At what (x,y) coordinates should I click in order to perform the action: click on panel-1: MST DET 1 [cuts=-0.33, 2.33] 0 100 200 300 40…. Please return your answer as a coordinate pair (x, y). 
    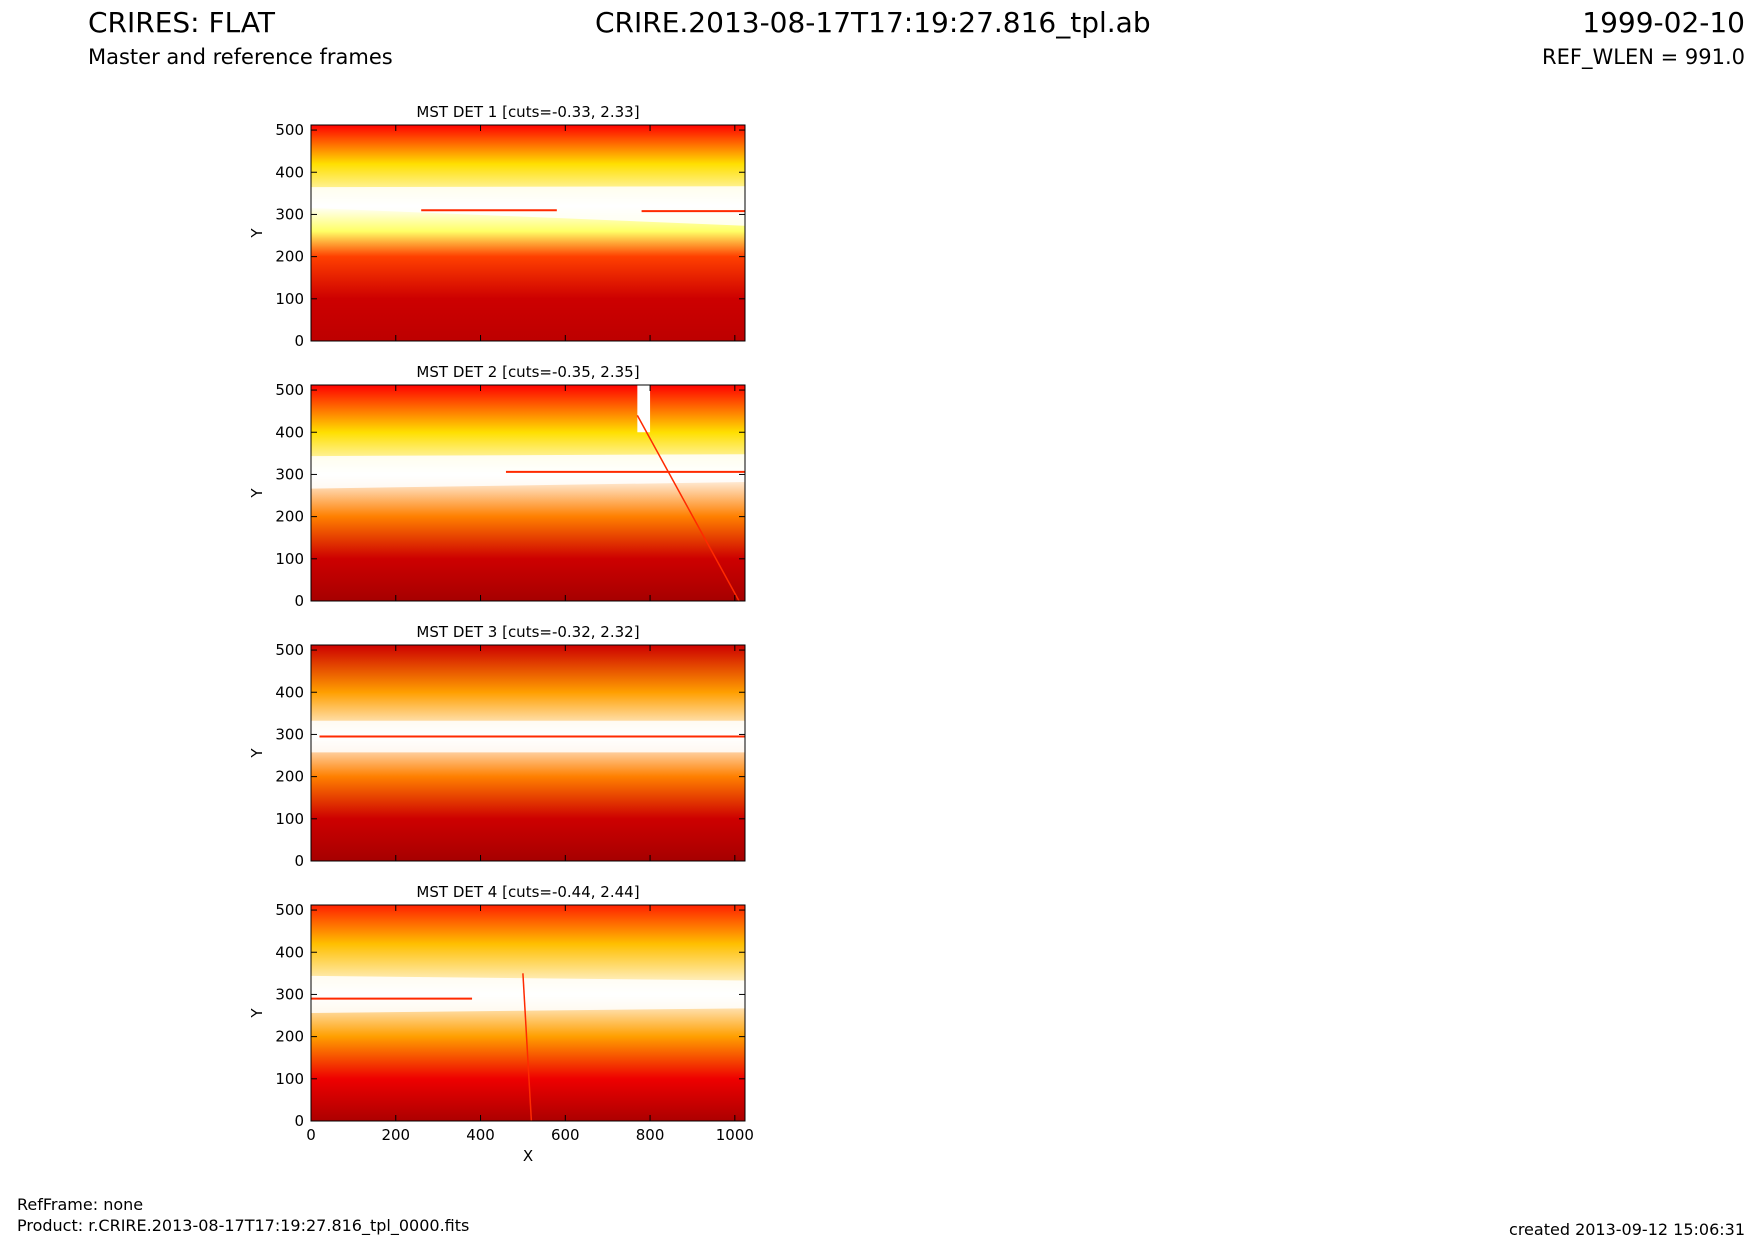
    Looking at the image, I should click on (497, 226).